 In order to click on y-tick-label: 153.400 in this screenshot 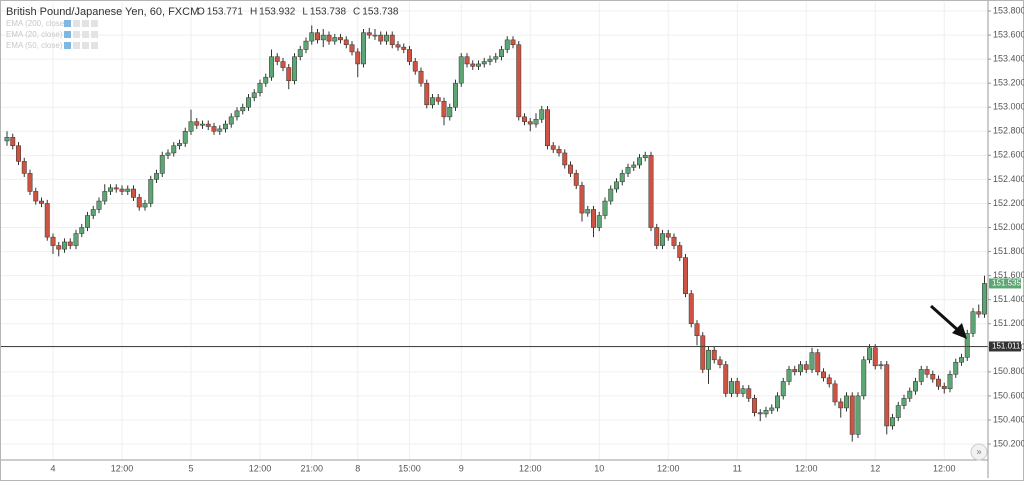, I will do `click(1008, 59)`.